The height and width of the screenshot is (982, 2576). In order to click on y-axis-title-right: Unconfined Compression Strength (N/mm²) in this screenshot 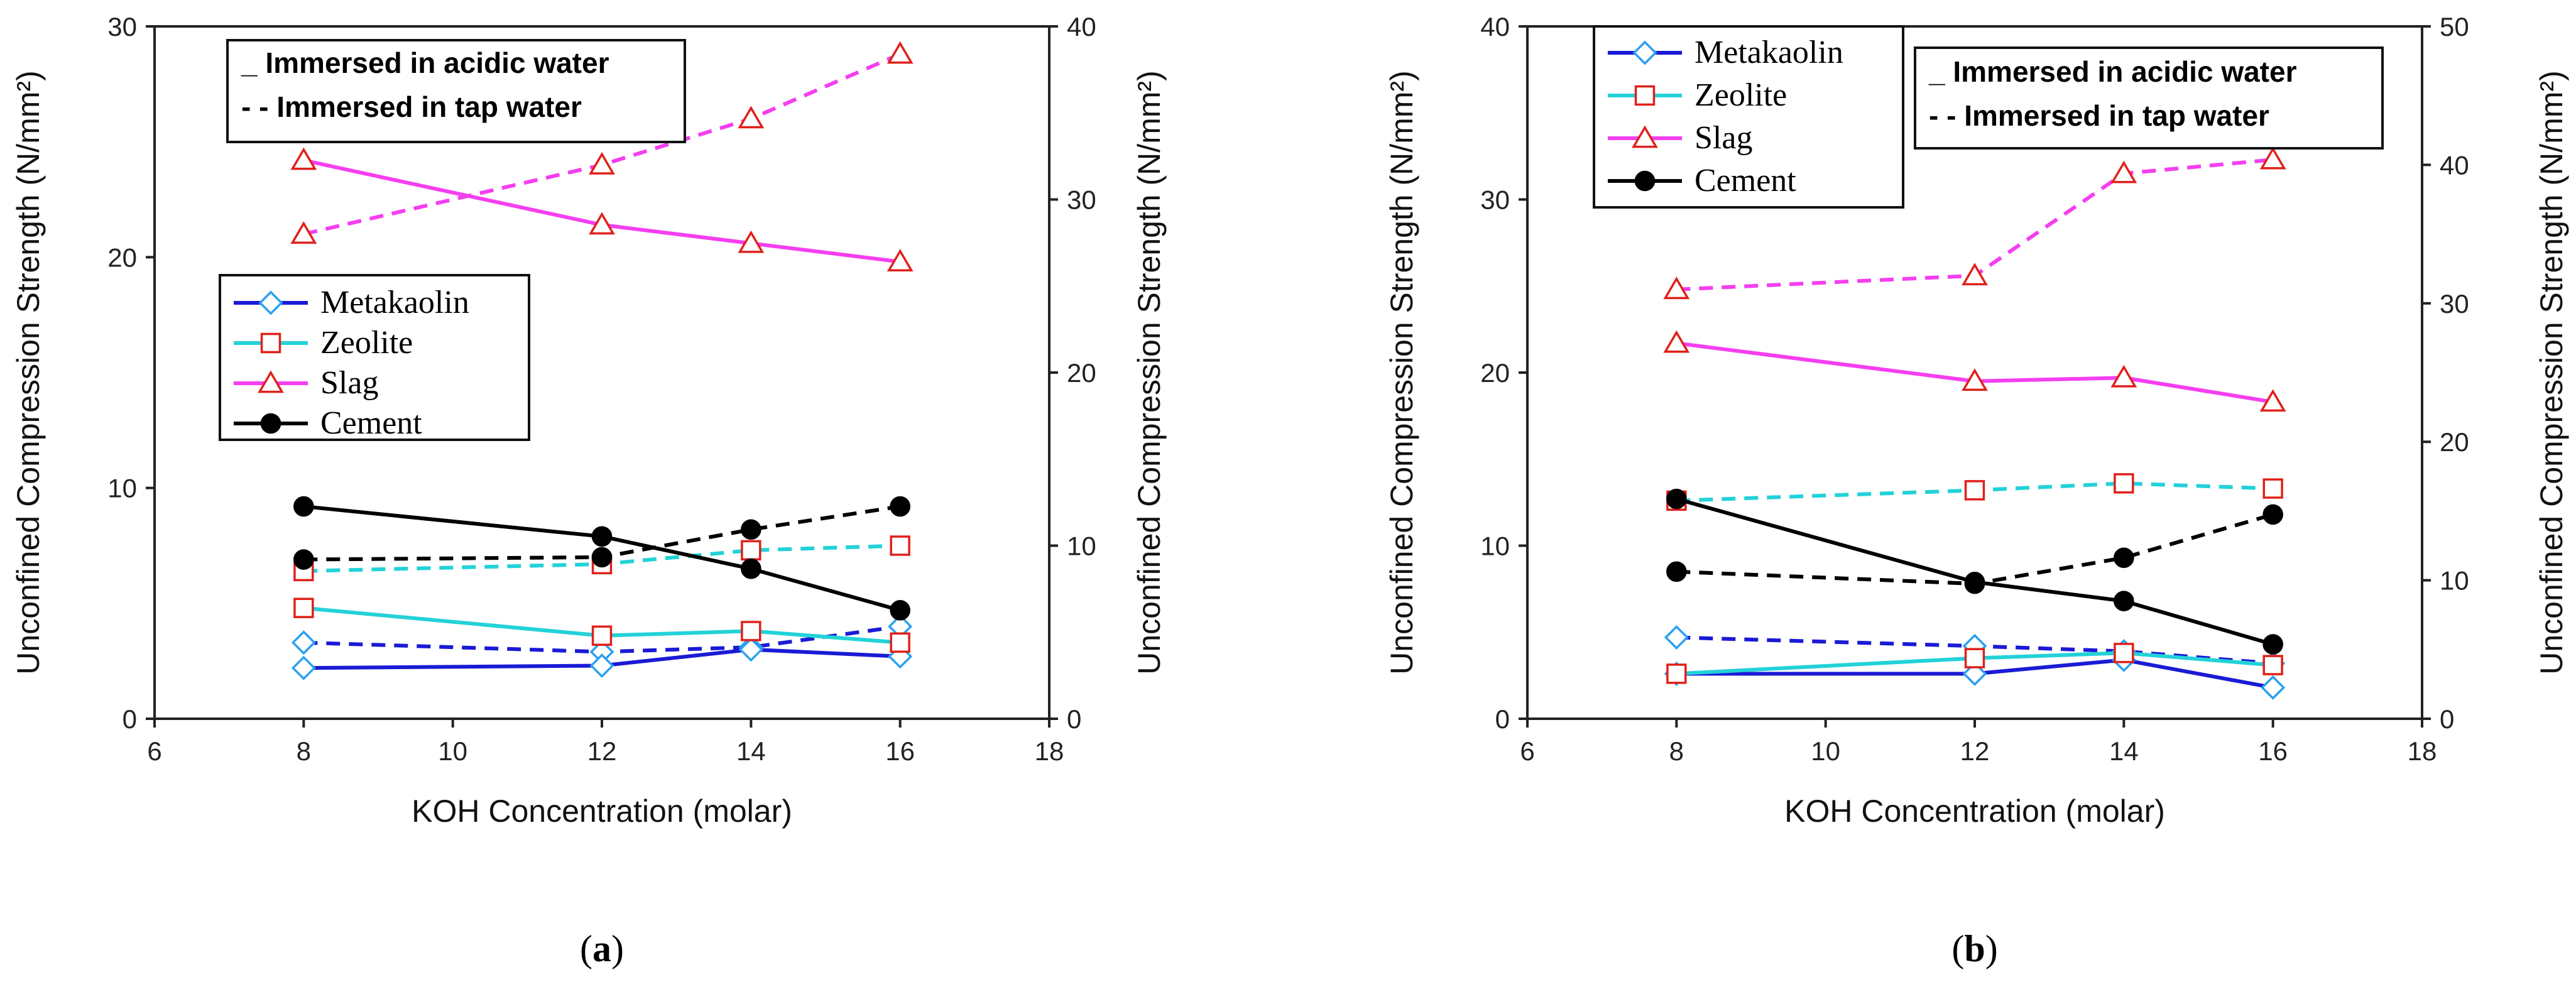, I will do `click(2551, 372)`.